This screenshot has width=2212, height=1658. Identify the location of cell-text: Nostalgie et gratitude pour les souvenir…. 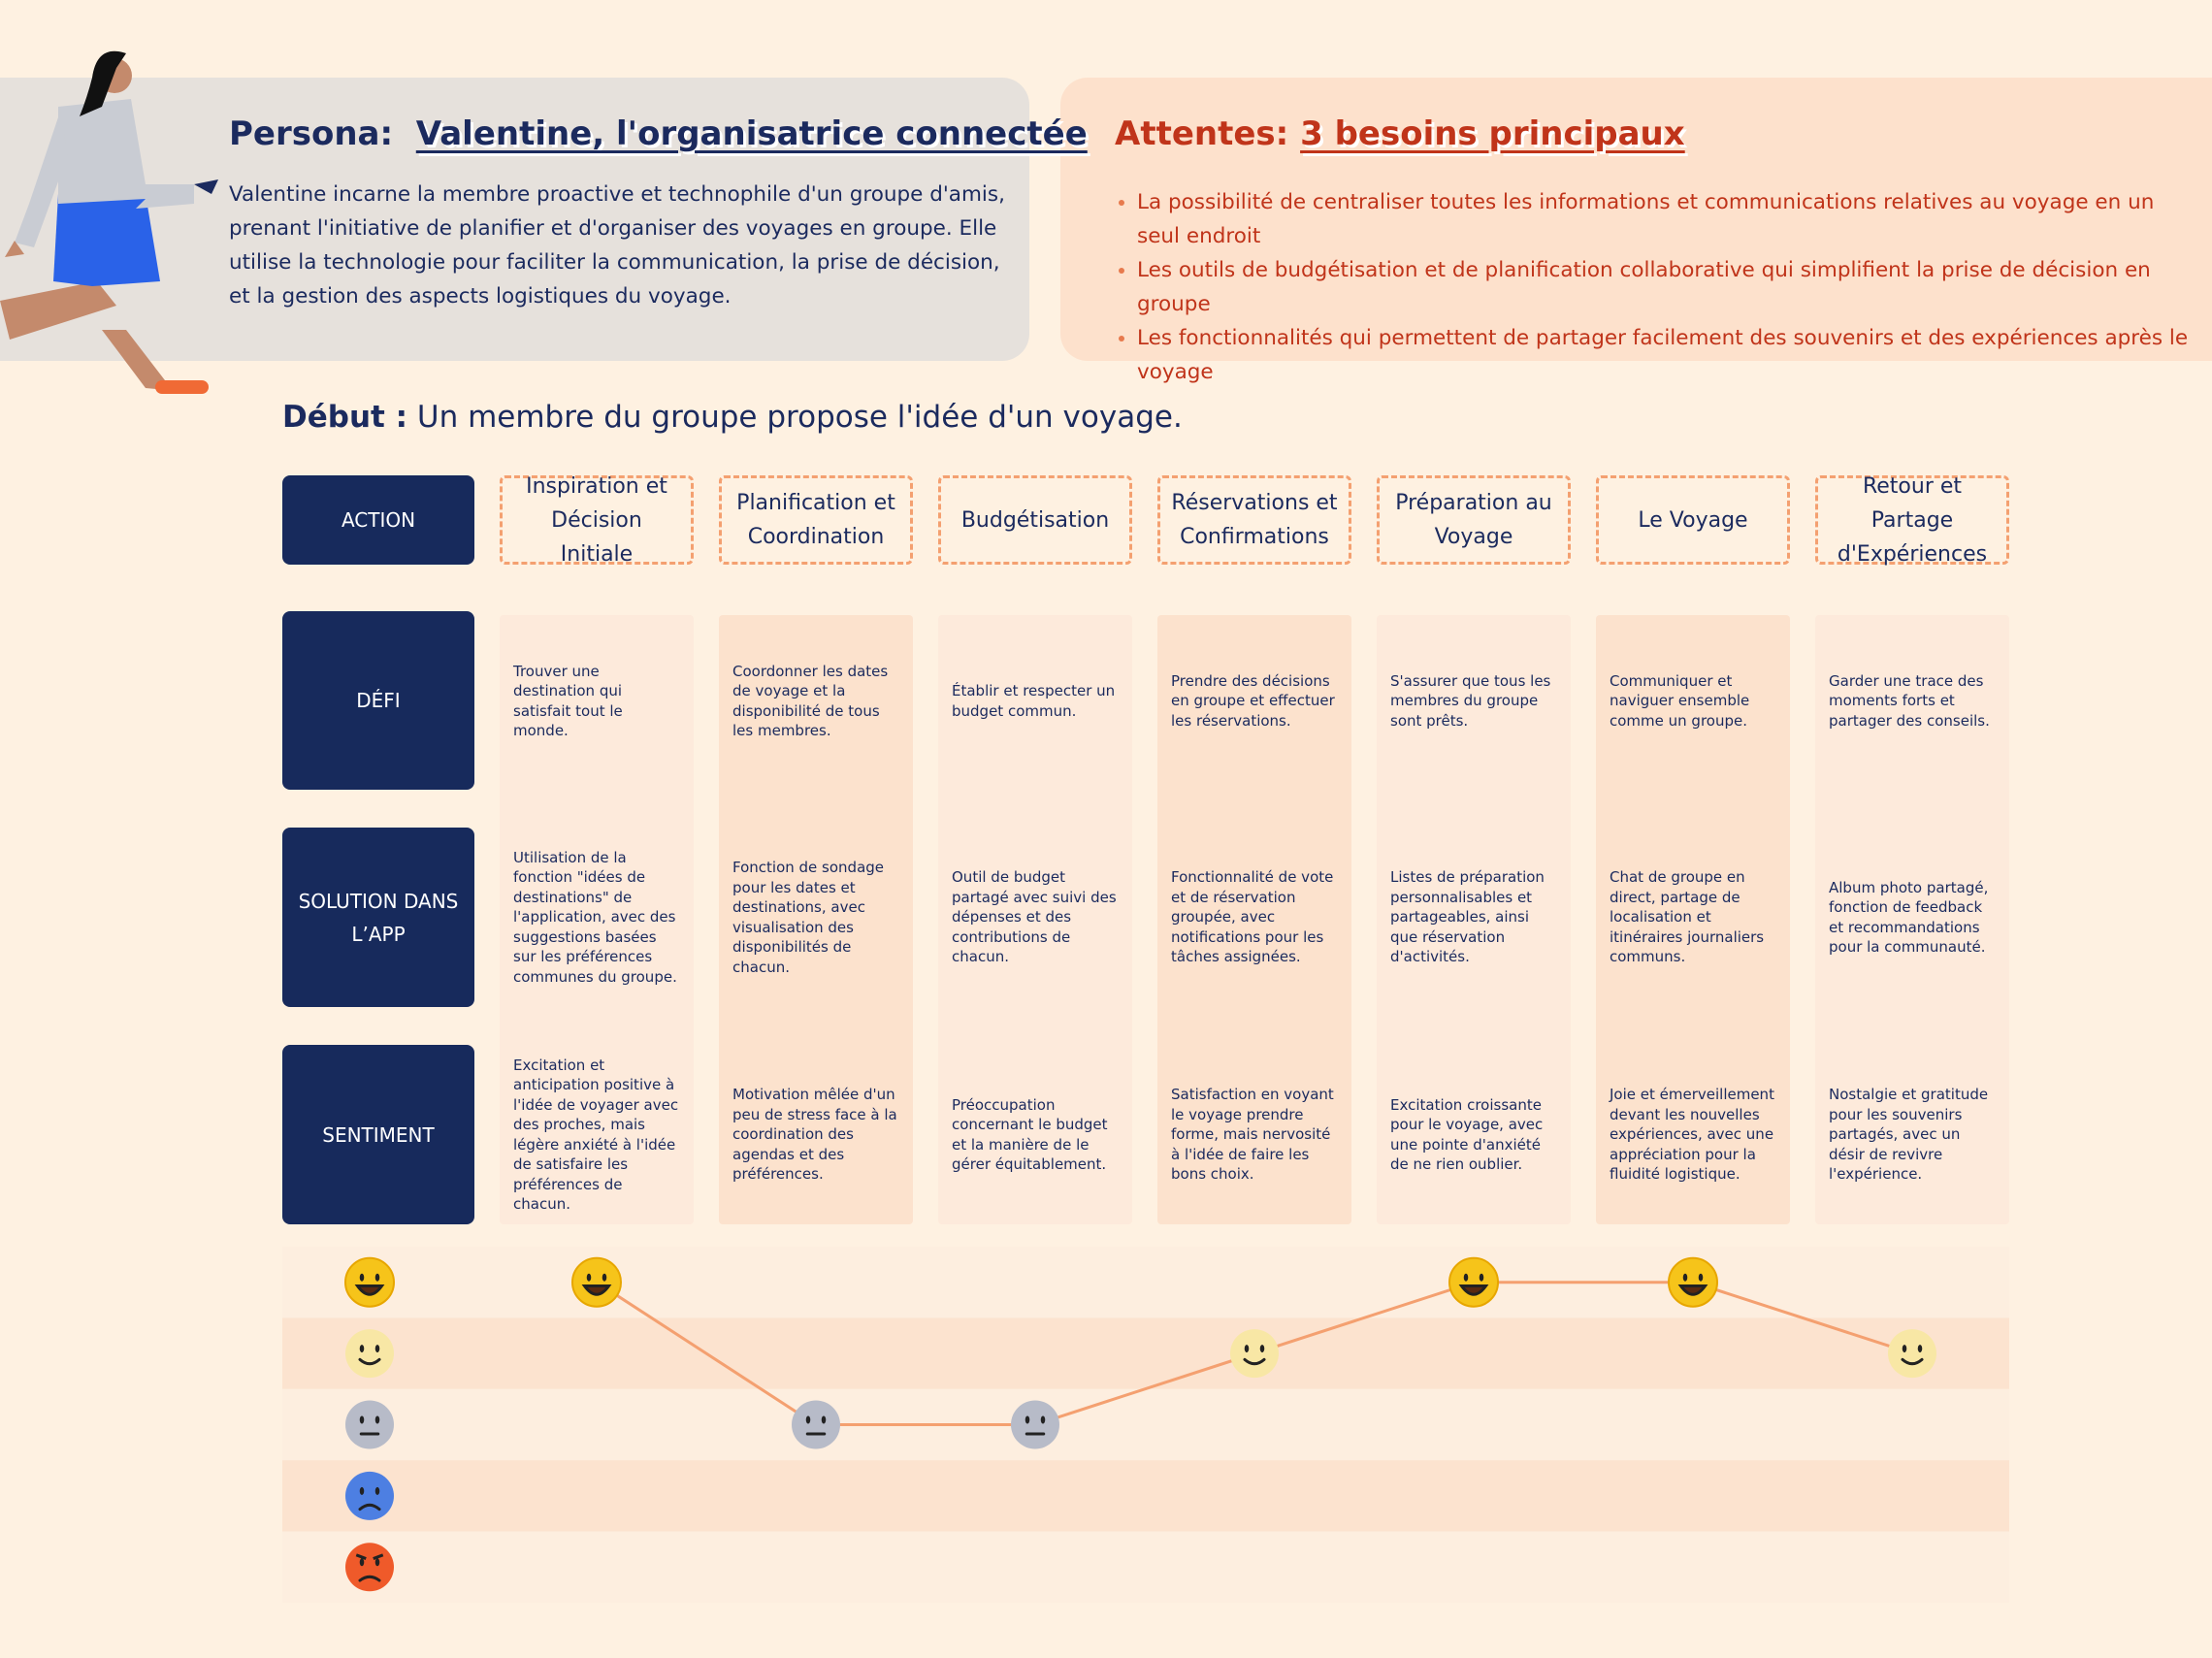
(1909, 1135).